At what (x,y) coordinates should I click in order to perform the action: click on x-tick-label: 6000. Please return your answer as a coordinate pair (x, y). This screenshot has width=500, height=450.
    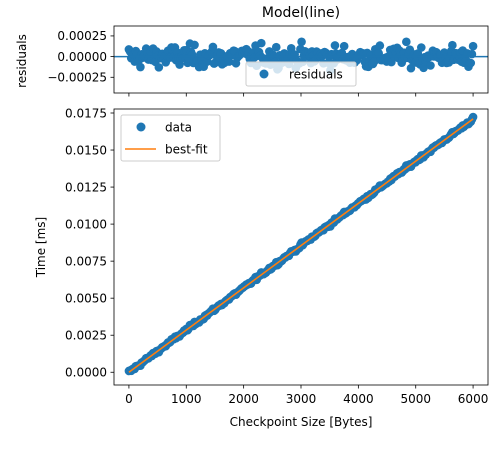
    Looking at the image, I should click on (473, 399).